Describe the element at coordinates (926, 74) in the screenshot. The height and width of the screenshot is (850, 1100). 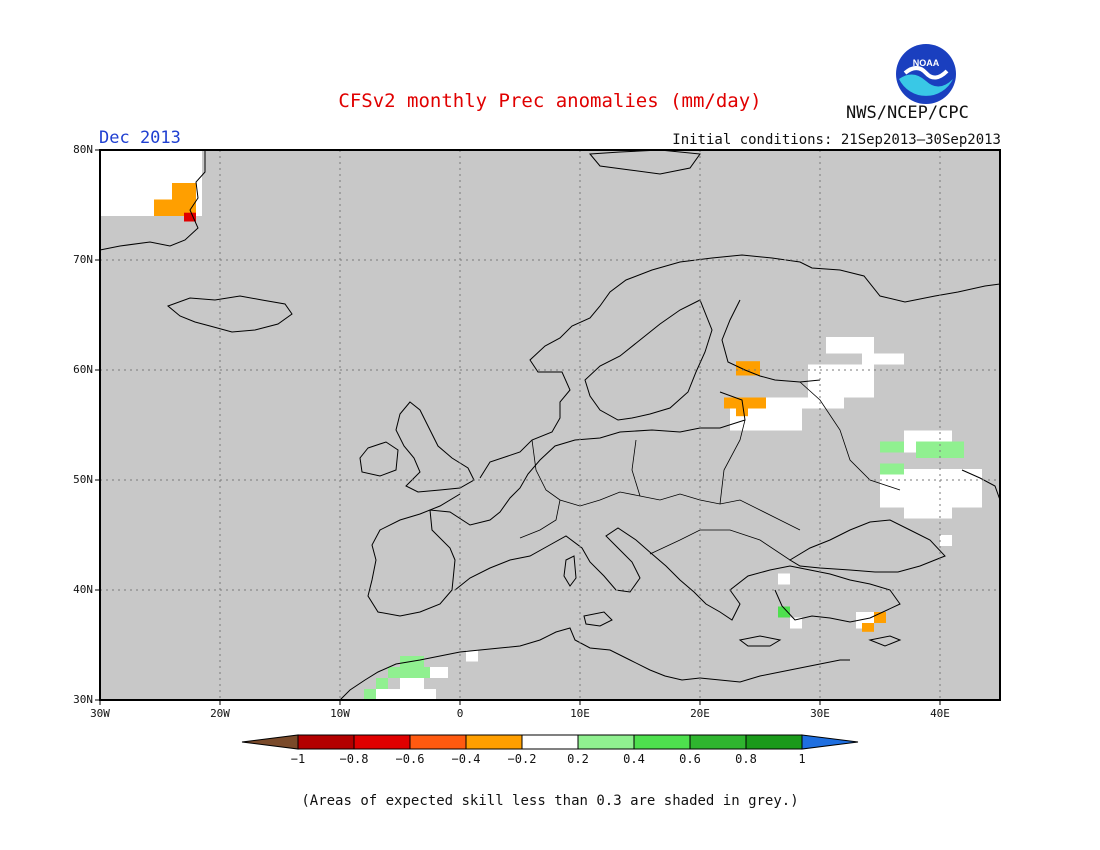
I see `noaa-logo: NOAA` at that location.